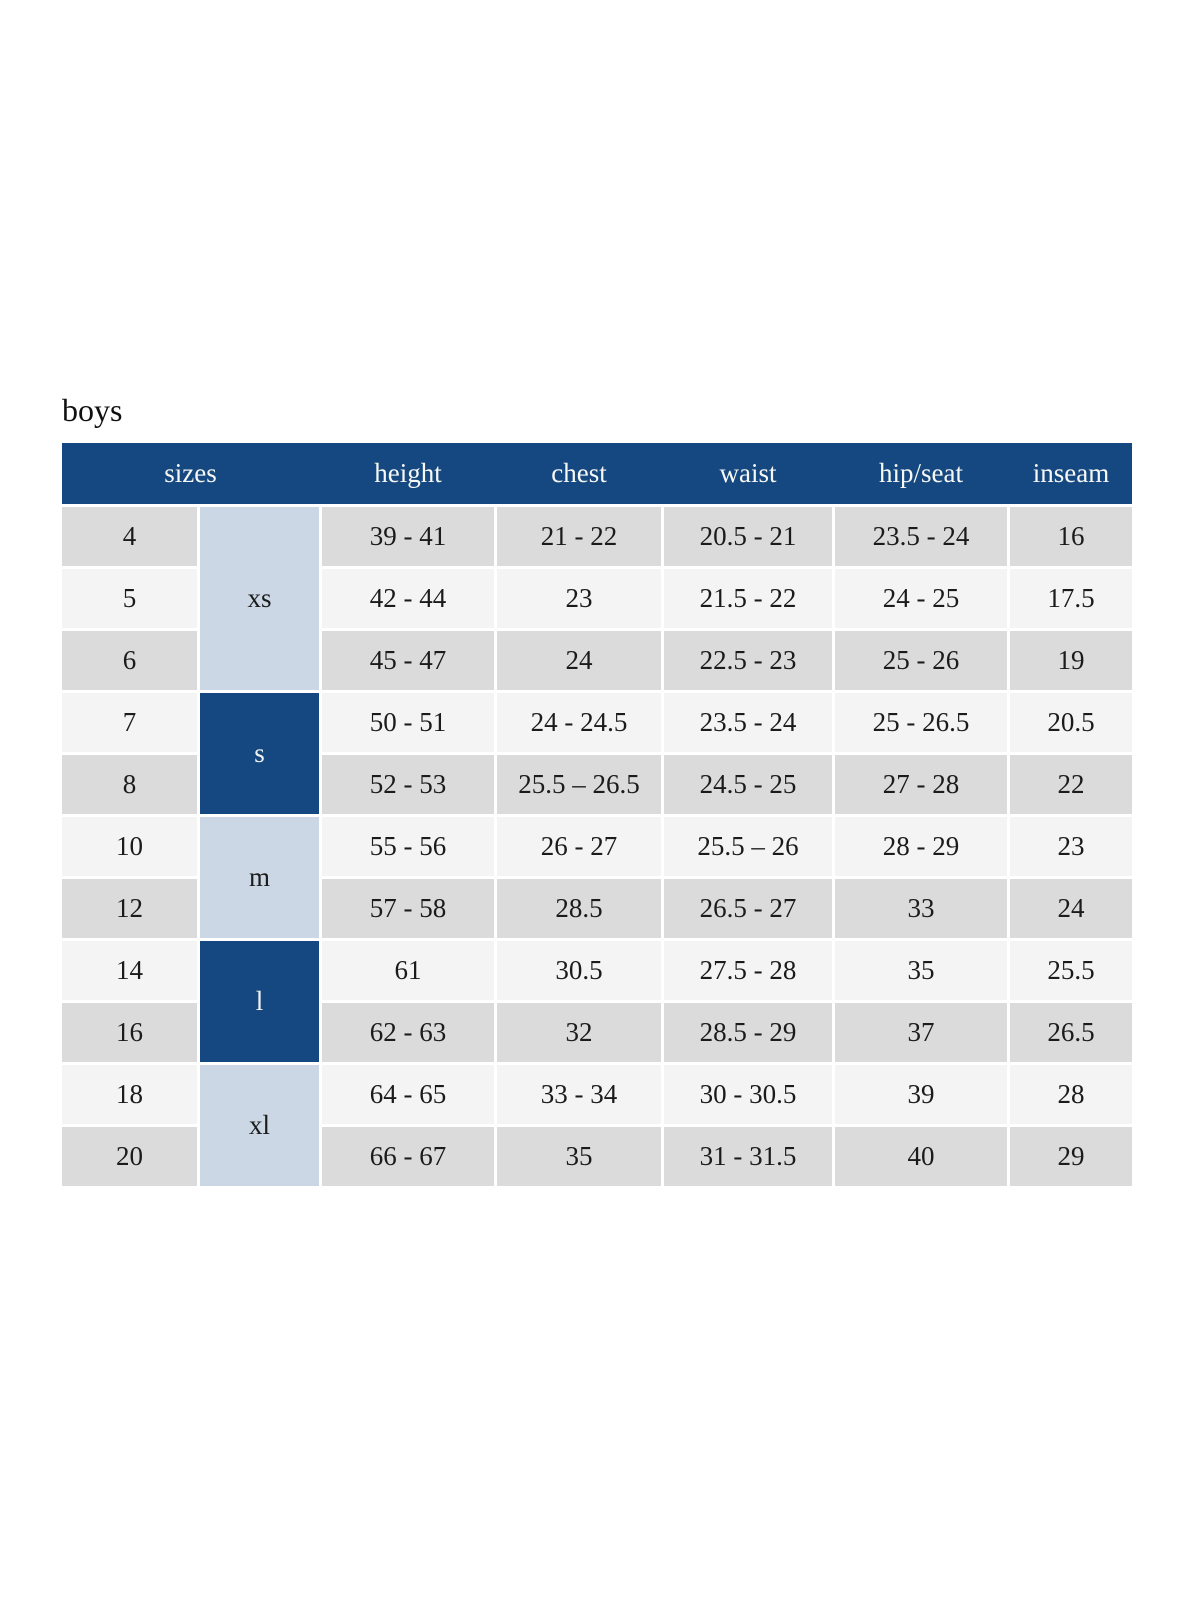  Describe the element at coordinates (579, 660) in the screenshot. I see `cell-chest: 24` at that location.